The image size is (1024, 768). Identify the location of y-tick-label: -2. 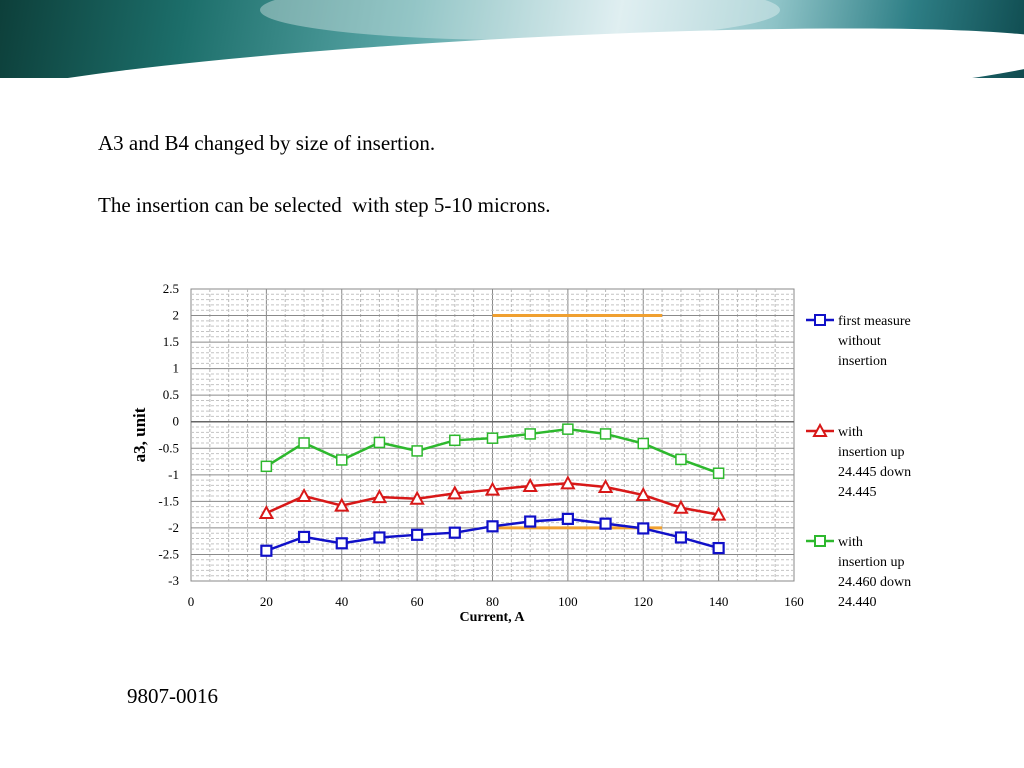
(173, 527).